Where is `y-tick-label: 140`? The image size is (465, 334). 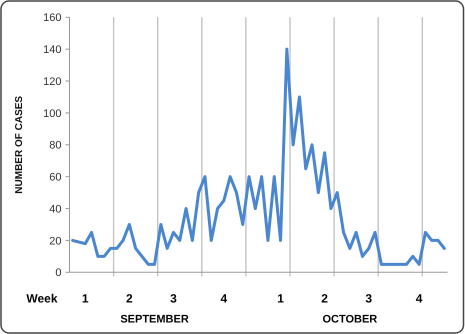
y-tick-label: 140 is located at coordinates (52, 50).